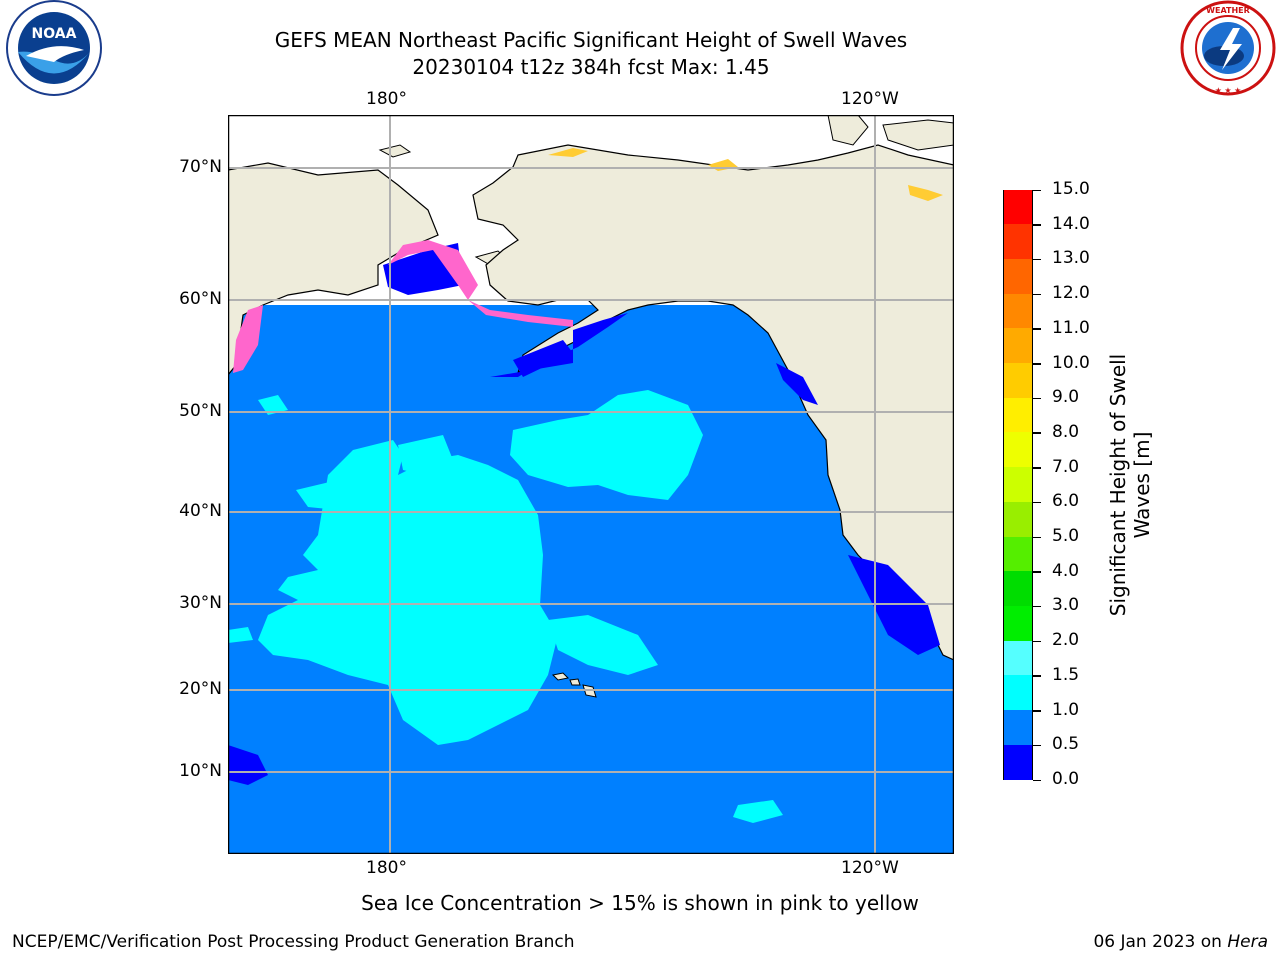 Image resolution: width=1280 pixels, height=960 pixels. What do you see at coordinates (1066, 605) in the screenshot?
I see `colorbar-tick-label: 3.0` at bounding box center [1066, 605].